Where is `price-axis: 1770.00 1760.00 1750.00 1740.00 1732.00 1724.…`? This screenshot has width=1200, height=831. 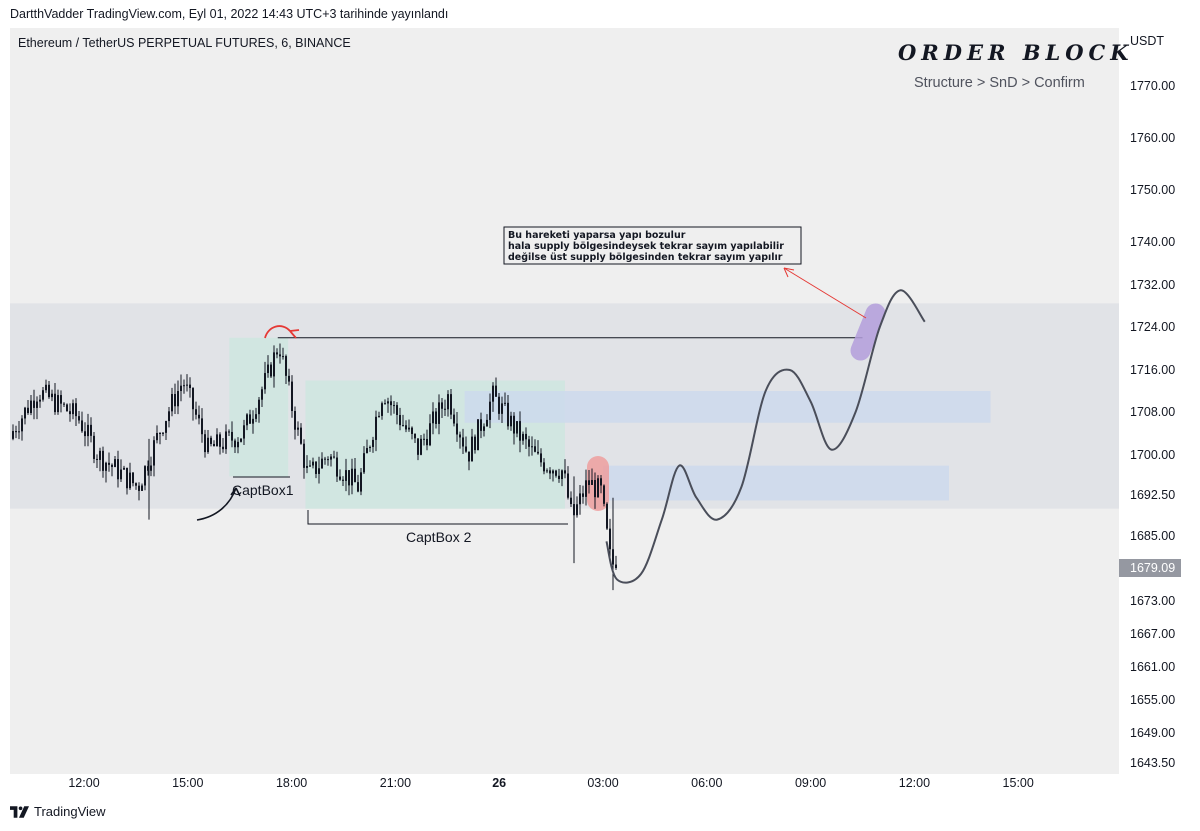 price-axis: 1770.00 1760.00 1750.00 1740.00 1732.00 1724.… is located at coordinates (1150, 424).